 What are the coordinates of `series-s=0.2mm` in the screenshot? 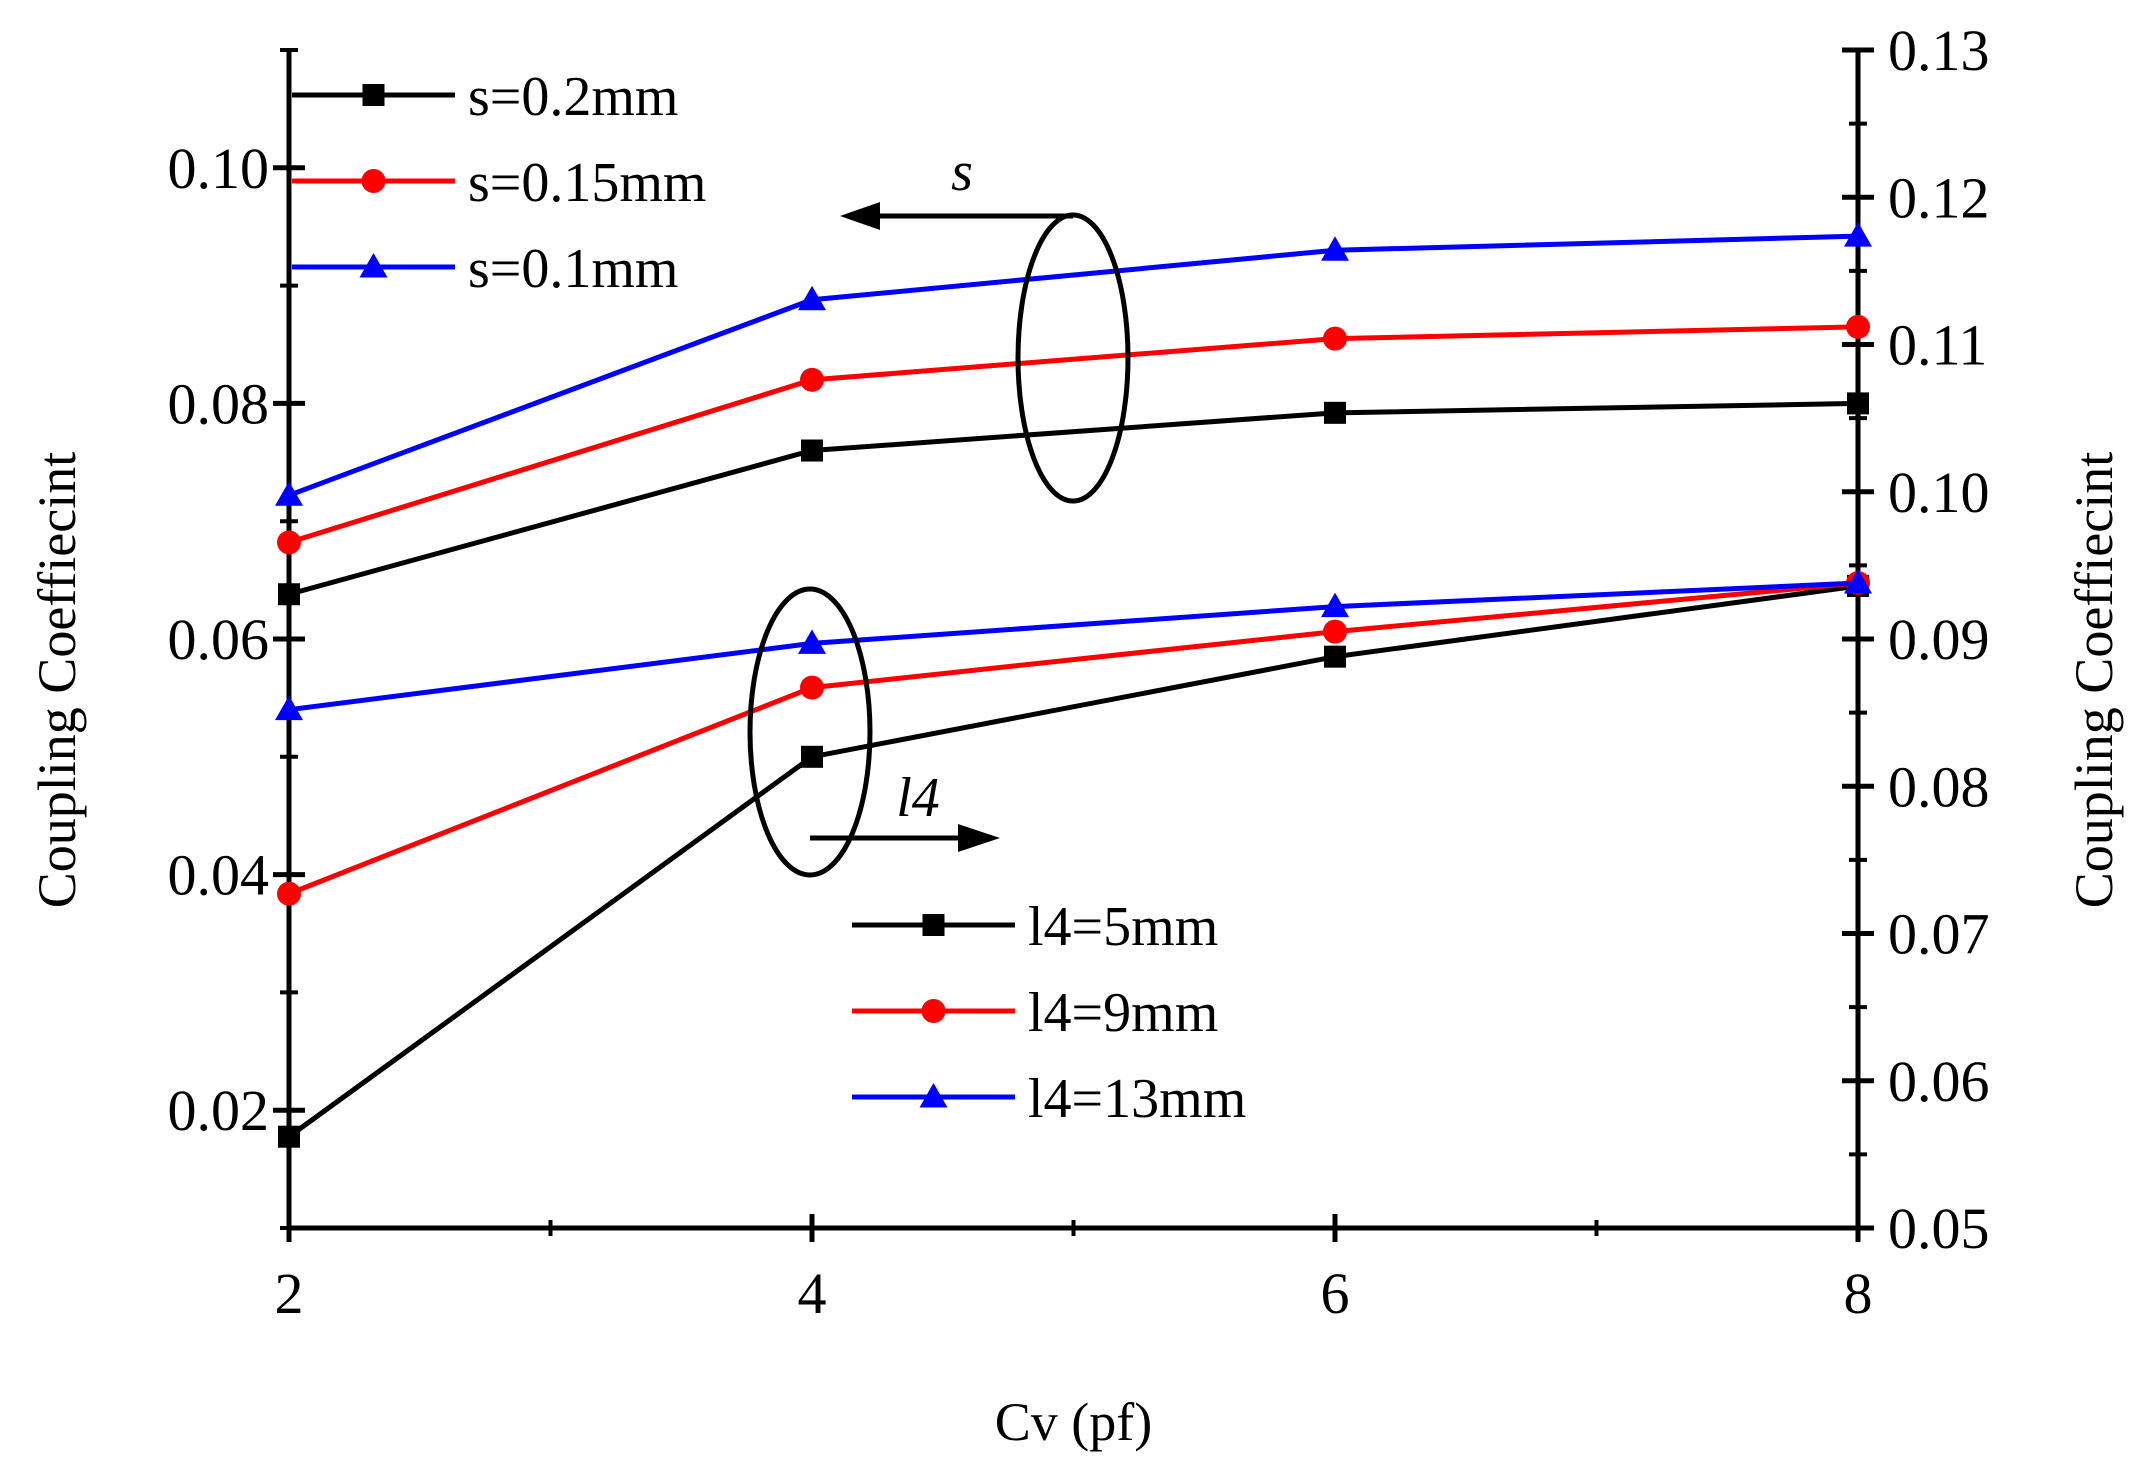 It's located at (1073, 499).